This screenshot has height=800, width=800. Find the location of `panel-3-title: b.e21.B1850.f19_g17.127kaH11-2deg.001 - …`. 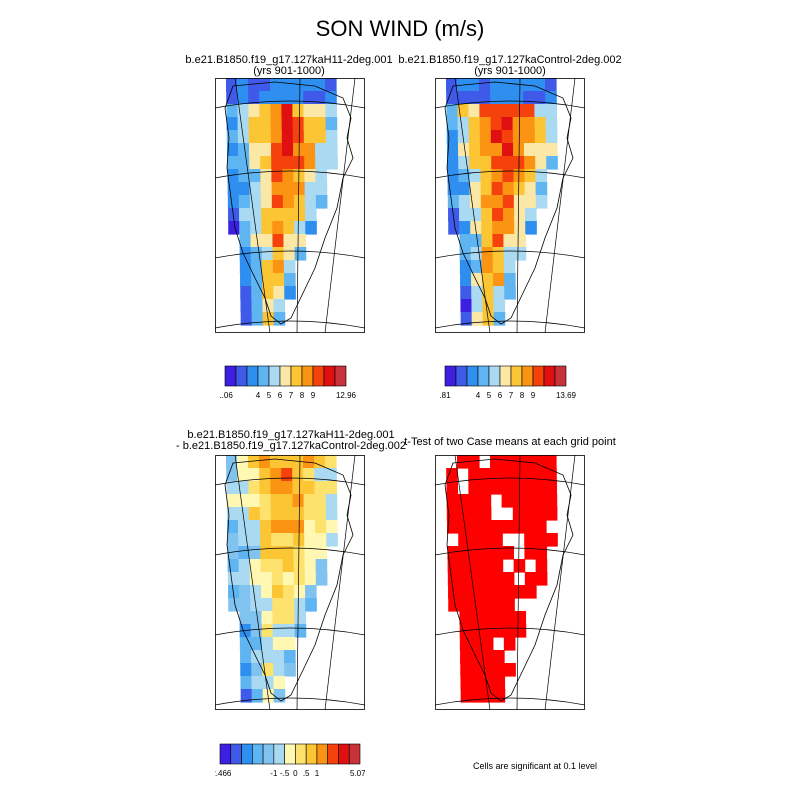

panel-3-title: b.e21.B1850.f19_g17.127kaH11-2deg.001 - … is located at coordinates (291, 441).